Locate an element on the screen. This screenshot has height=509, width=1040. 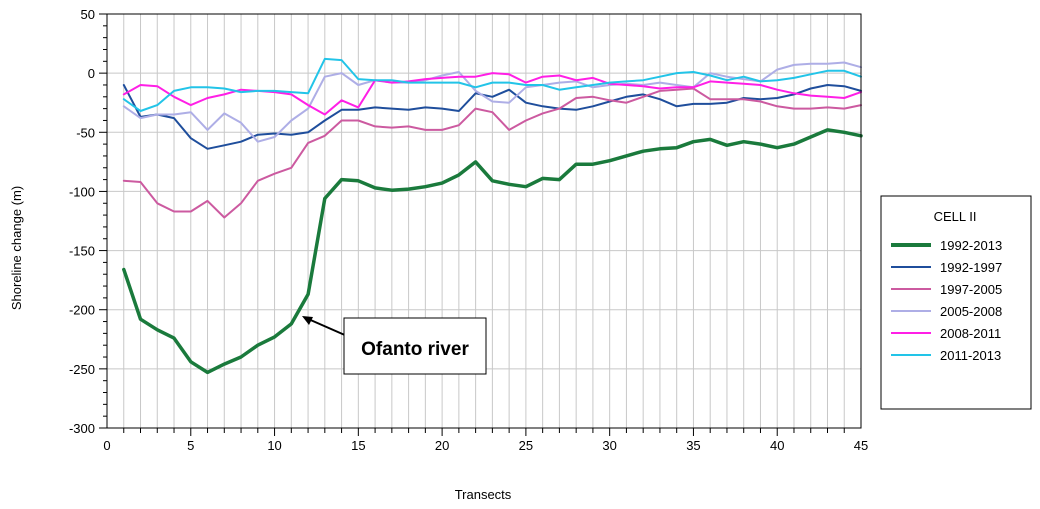
annotation-box is located at coordinates (415, 346).